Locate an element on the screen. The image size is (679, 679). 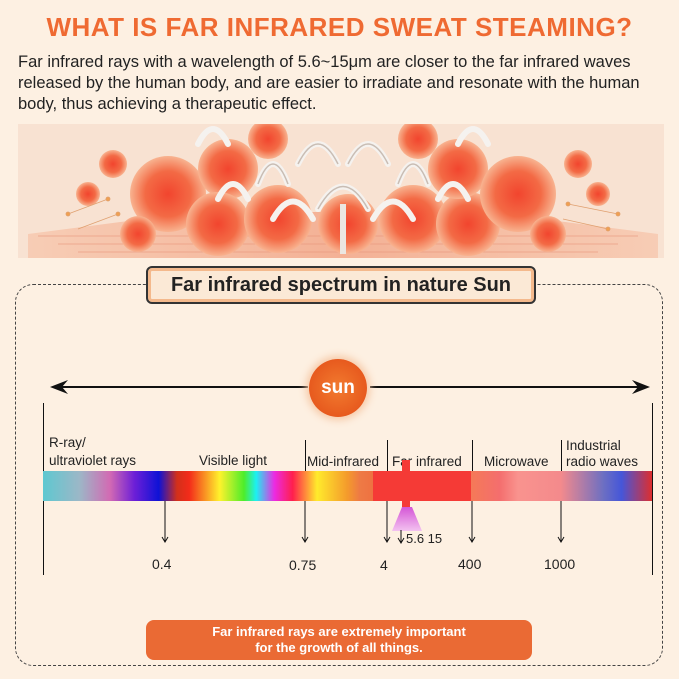
scale-right-edge is located at coordinates (652, 489).